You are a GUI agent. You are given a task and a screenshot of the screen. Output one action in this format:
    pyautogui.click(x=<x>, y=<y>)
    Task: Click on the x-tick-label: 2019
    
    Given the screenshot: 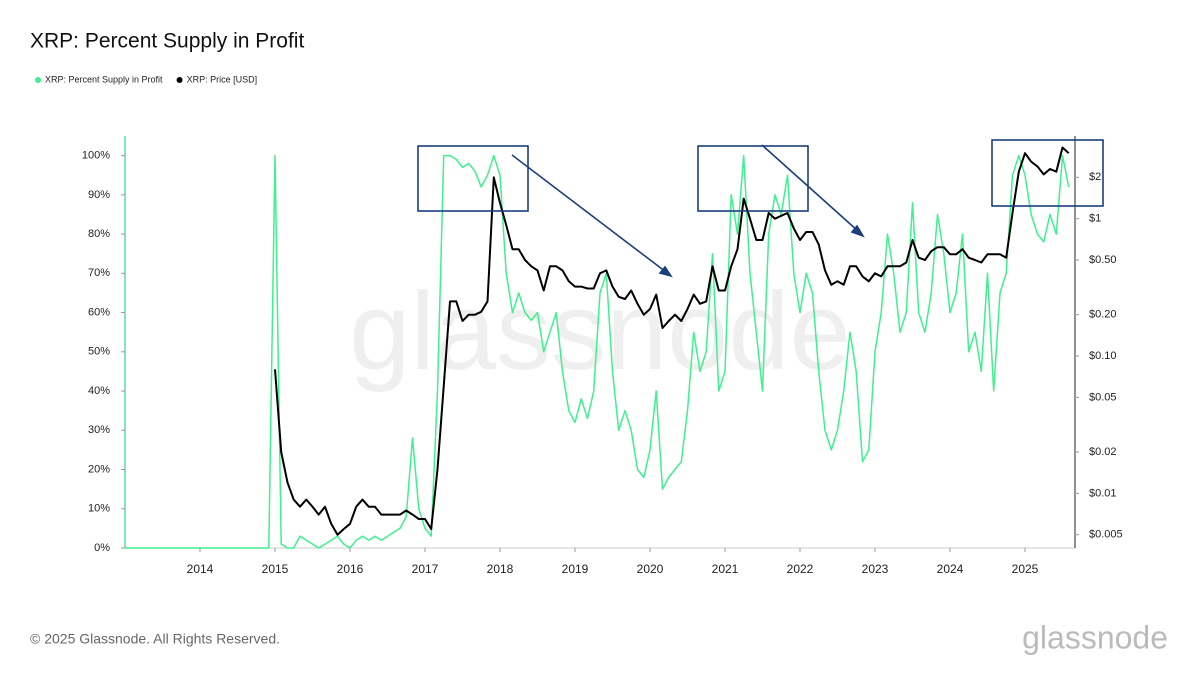 What is the action you would take?
    pyautogui.click(x=575, y=569)
    